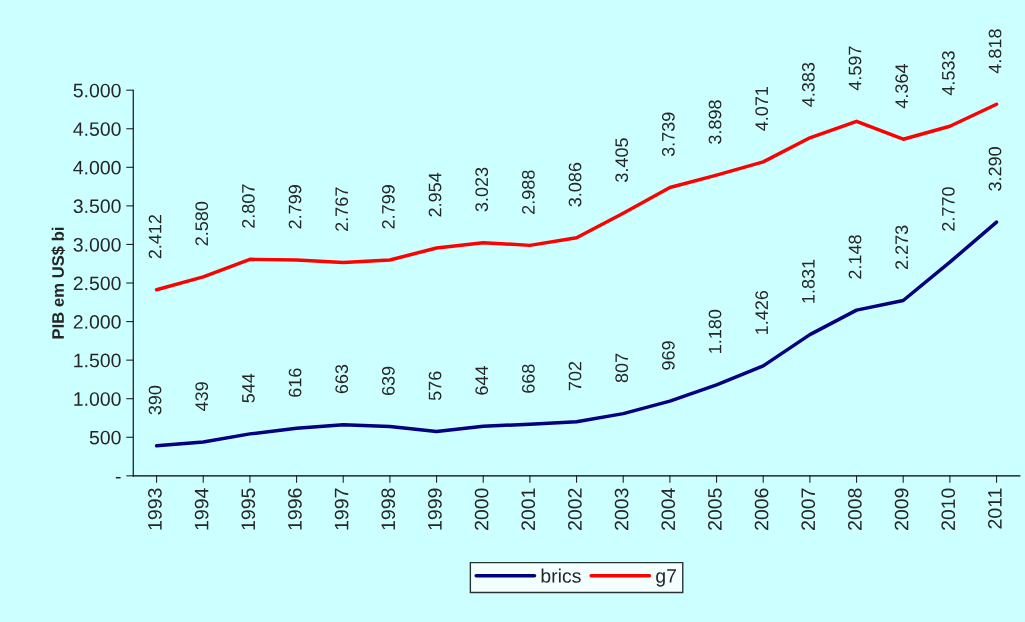 This screenshot has height=622, width=1025. What do you see at coordinates (342, 379) in the screenshot?
I see `data-label: 663` at bounding box center [342, 379].